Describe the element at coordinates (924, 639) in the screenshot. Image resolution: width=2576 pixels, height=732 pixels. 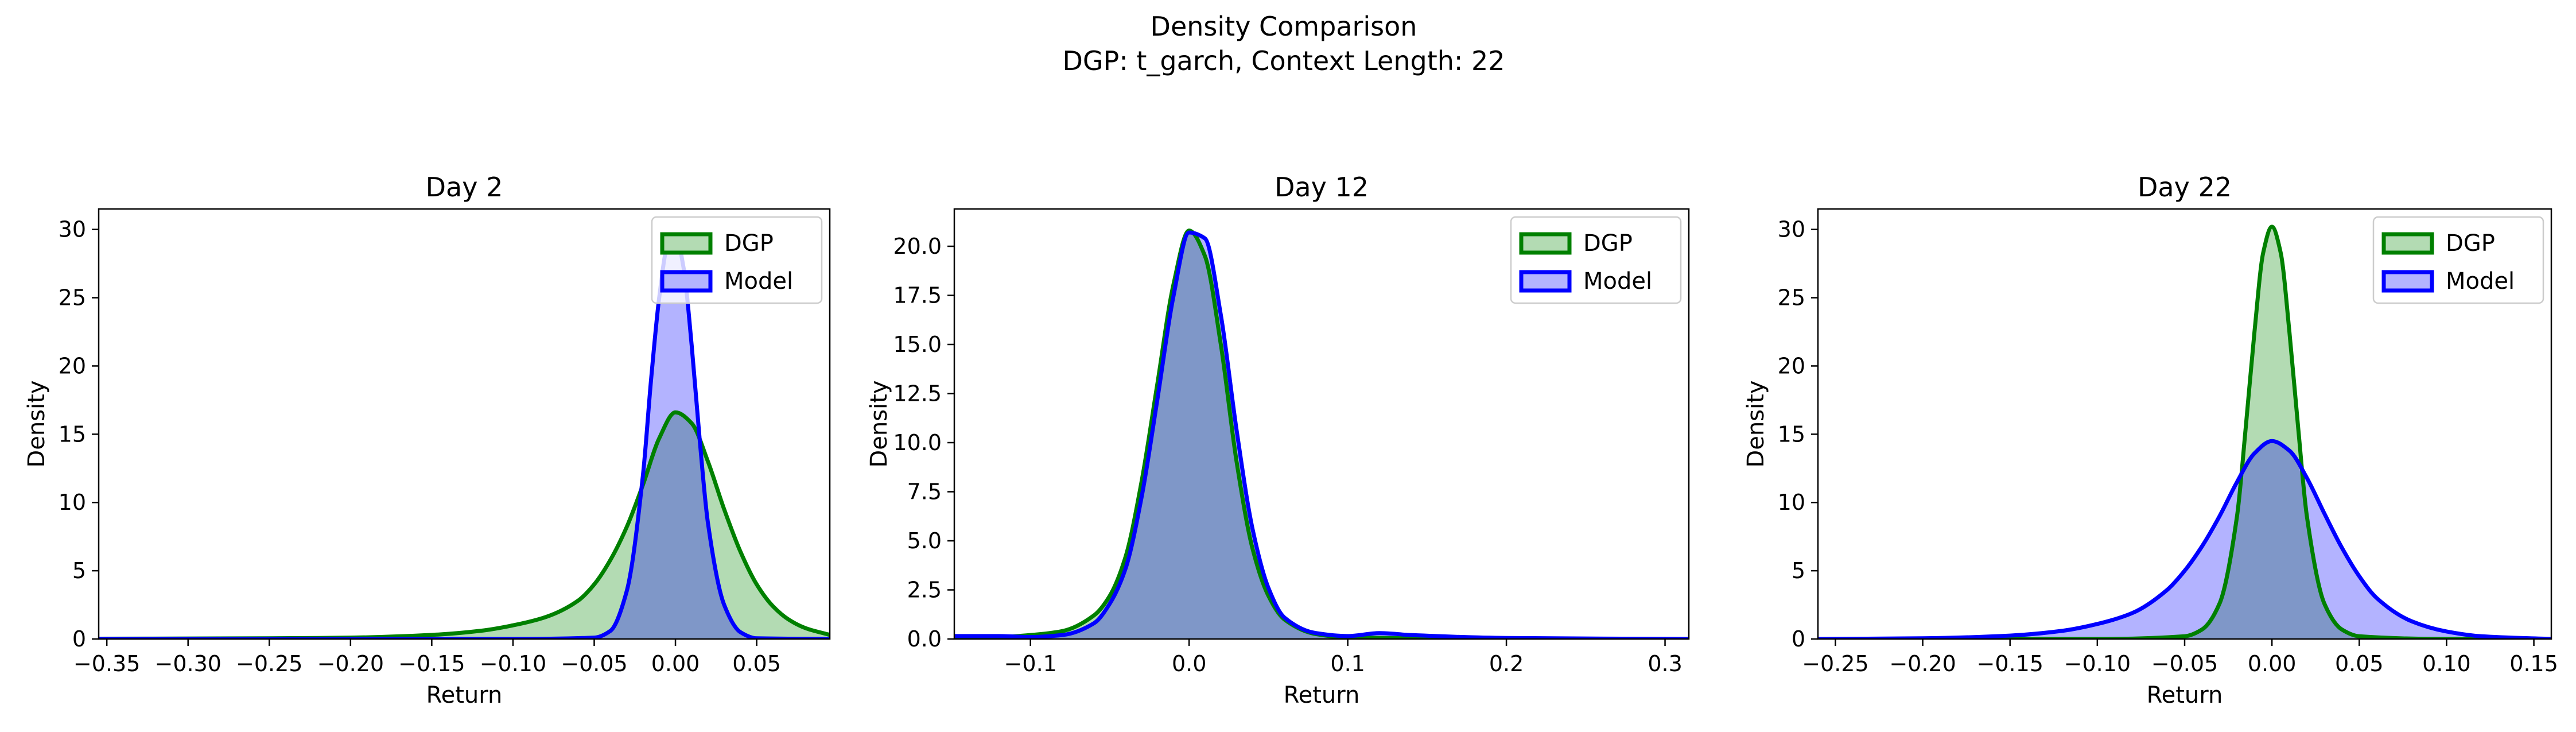
I see `y-tick-label: 0.0` at that location.